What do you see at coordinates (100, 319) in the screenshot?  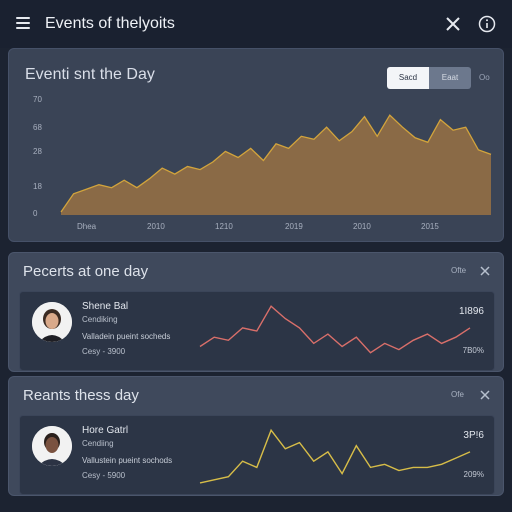 I see `person-status: Cendiking` at bounding box center [100, 319].